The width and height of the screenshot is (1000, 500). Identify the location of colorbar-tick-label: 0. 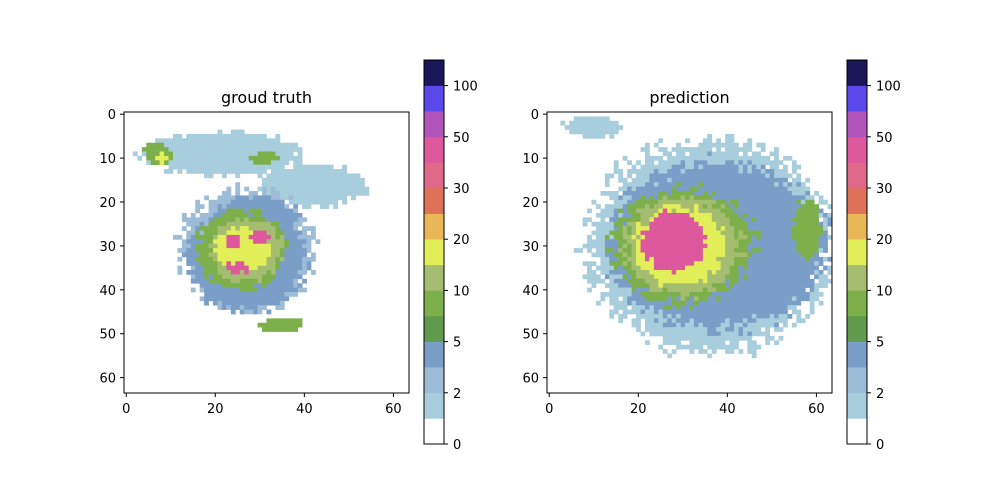
(880, 445).